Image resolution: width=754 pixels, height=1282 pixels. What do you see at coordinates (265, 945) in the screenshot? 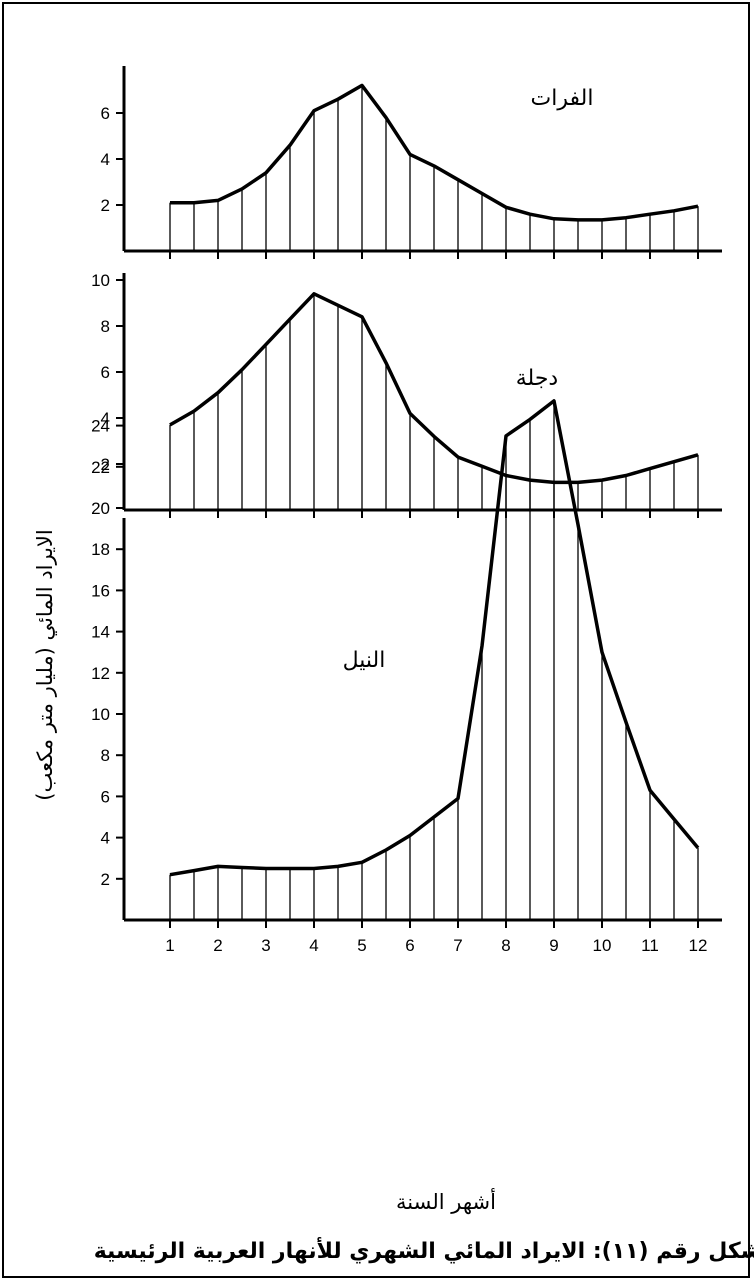
I see `x-tick-label: 3` at bounding box center [265, 945].